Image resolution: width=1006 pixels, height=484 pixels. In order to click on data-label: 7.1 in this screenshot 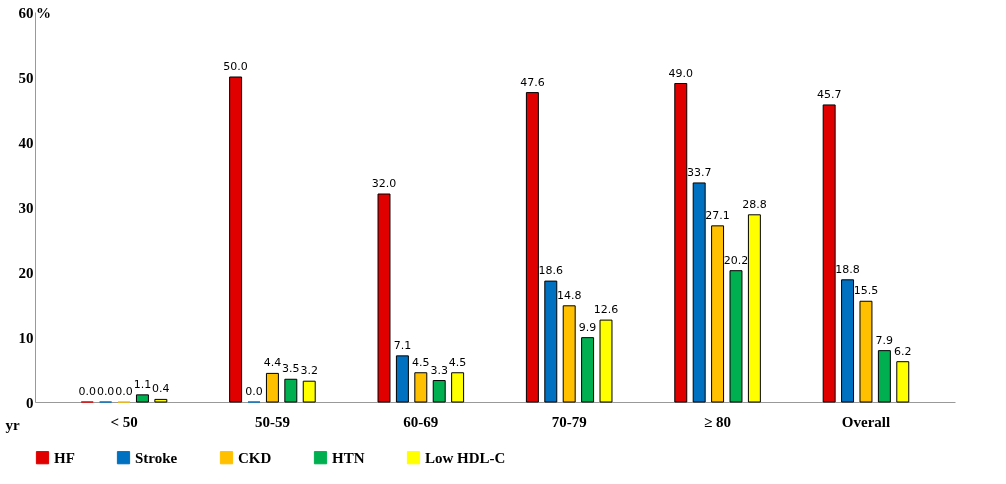, I will do `click(402, 345)`.